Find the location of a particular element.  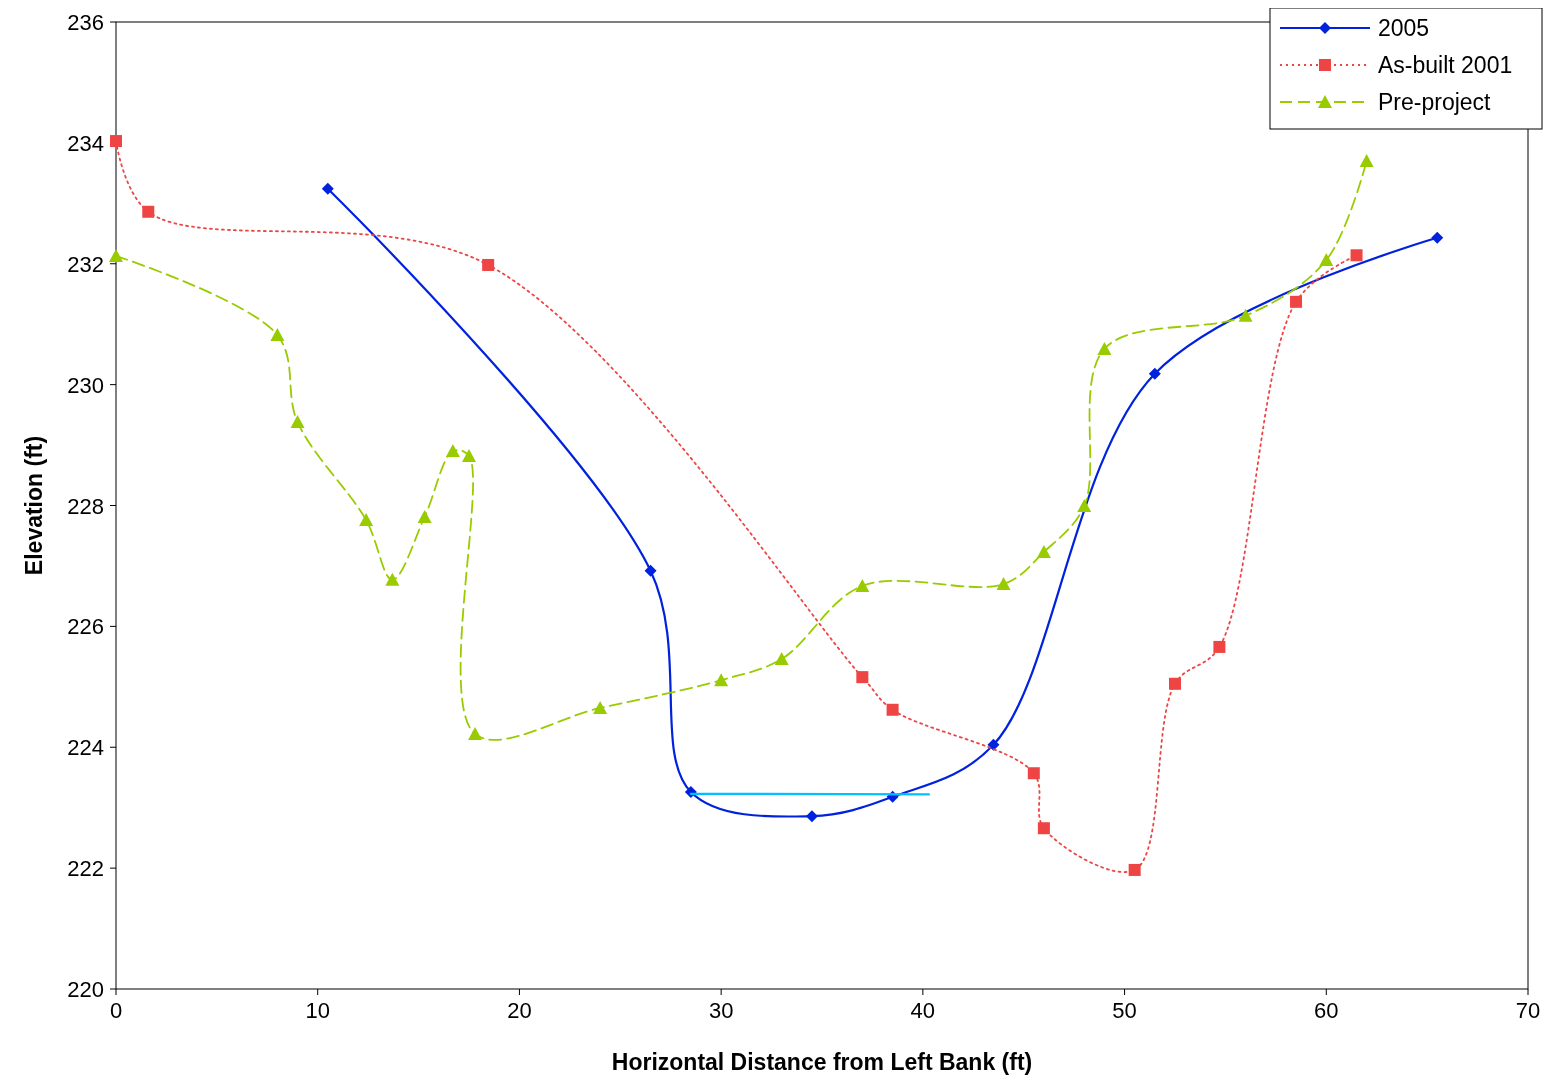

x-tick-label: 0 is located at coordinates (116, 1010).